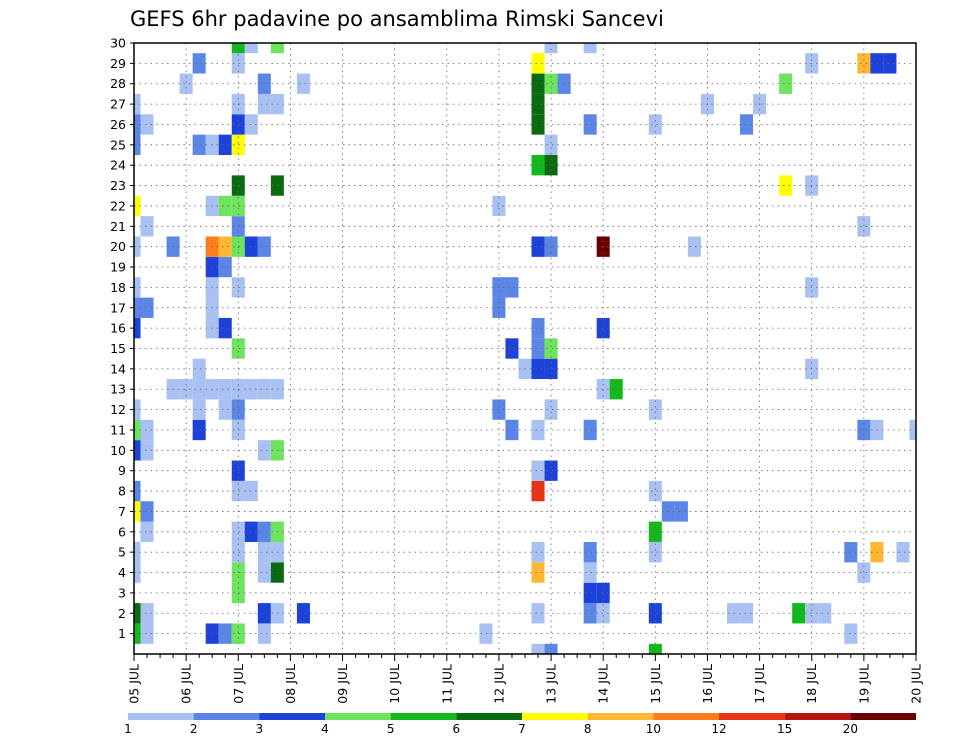 The width and height of the screenshot is (960, 742). I want to click on x-tick-label: 05 JUL, so click(134, 684).